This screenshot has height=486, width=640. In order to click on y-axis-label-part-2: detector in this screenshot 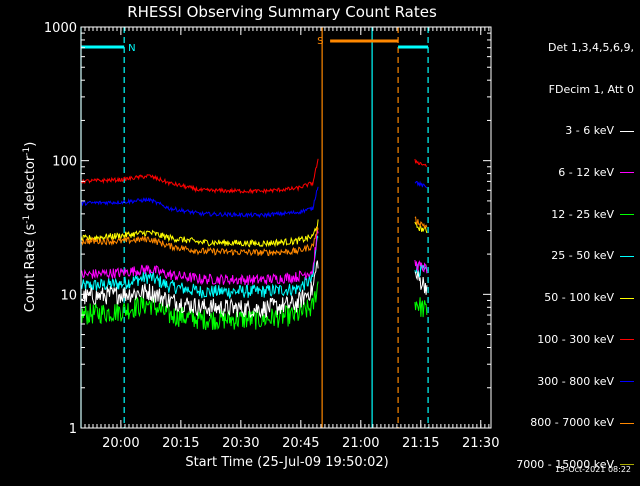, I will do `click(30, 185)`.